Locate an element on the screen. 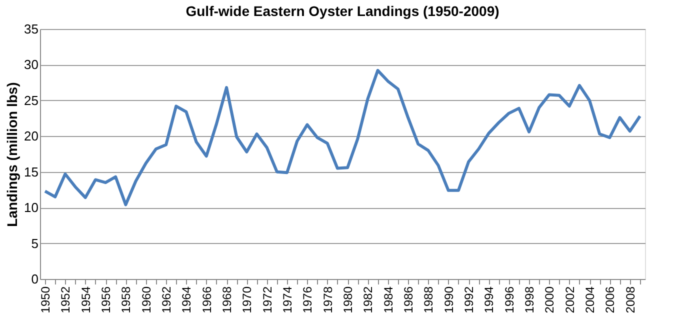 This screenshot has height=330, width=680. y-tick-label: 30 is located at coordinates (31, 64).